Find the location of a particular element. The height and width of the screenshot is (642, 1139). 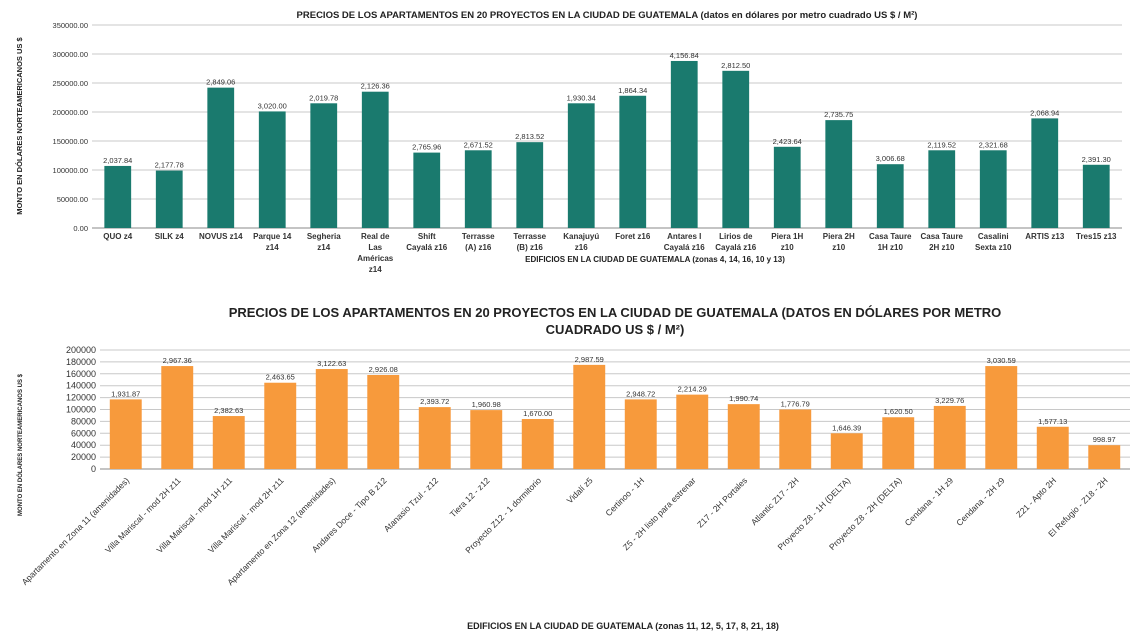

category-label: Lirios de Cayalá z16 is located at coordinates (735, 242).